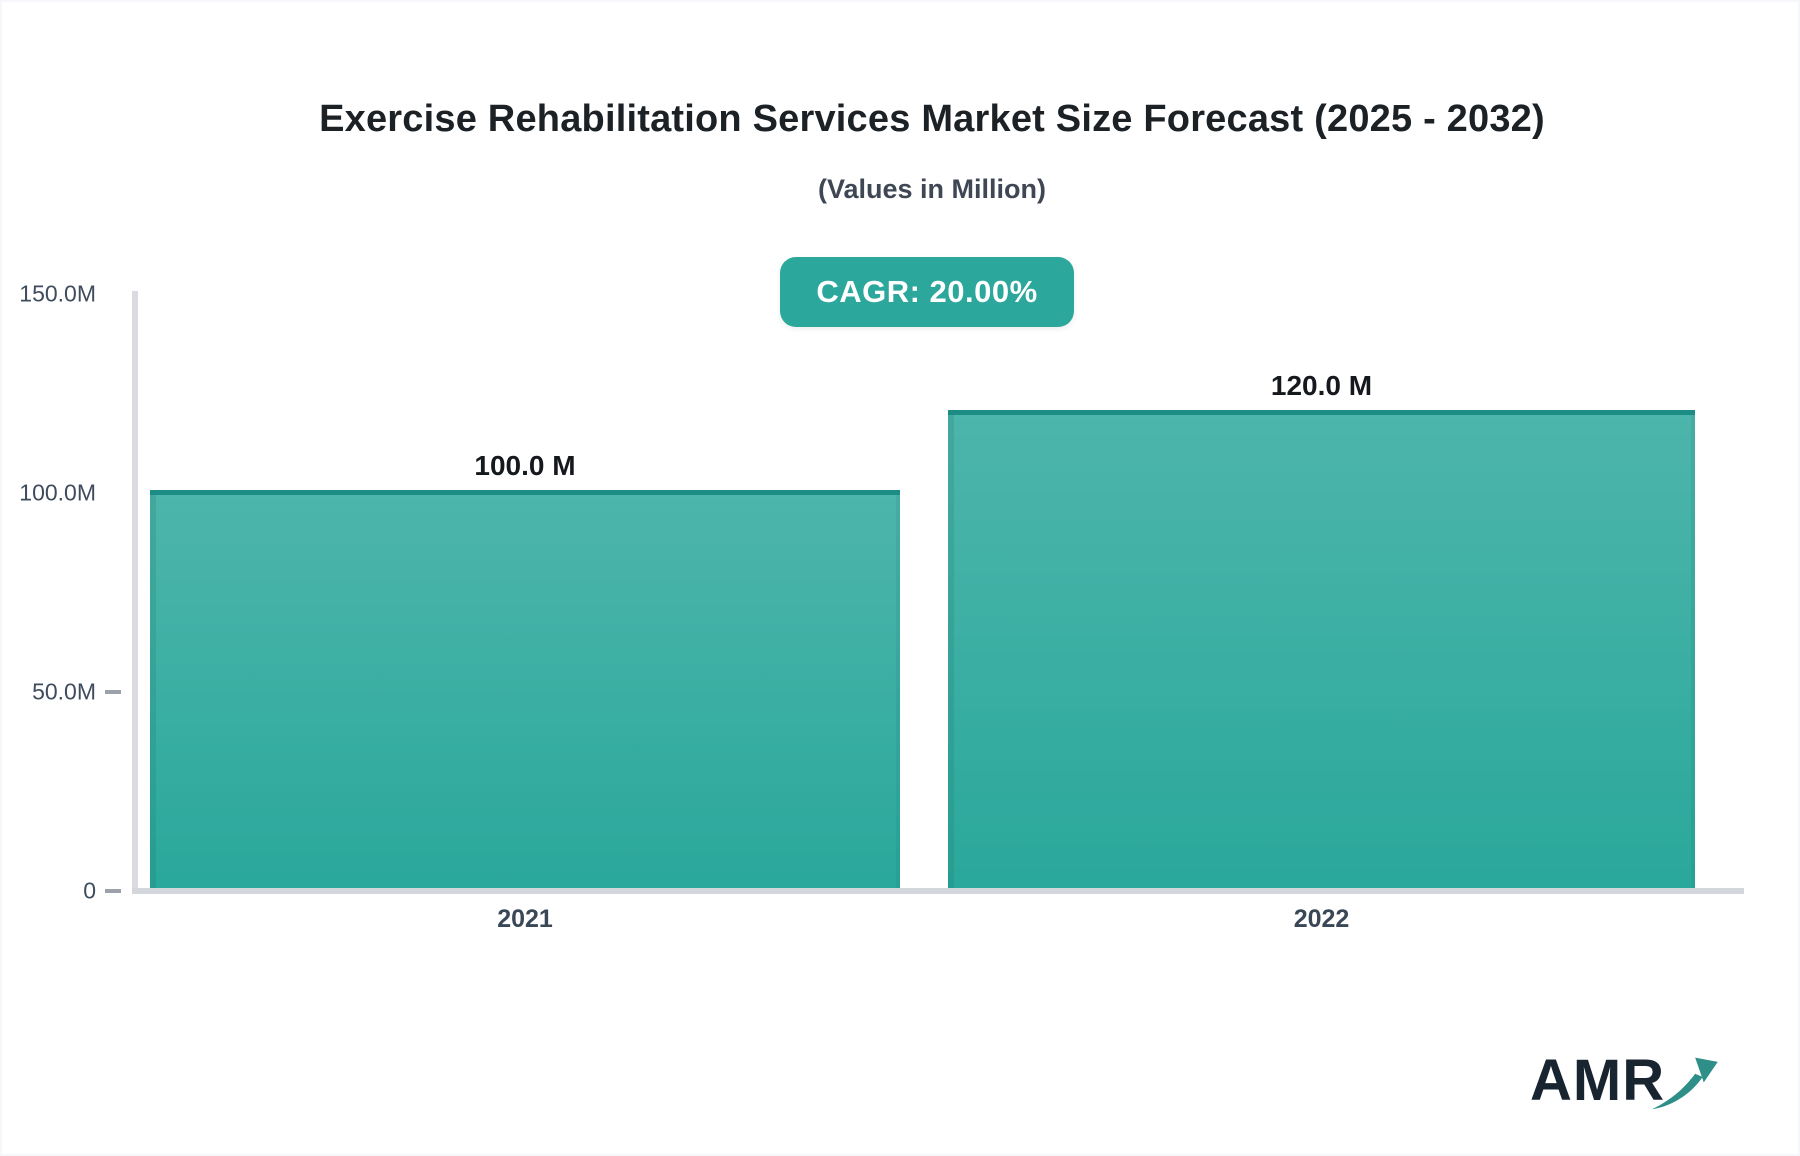  Describe the element at coordinates (64, 691) in the screenshot. I see `y-tick-label-50: 50.0M` at that location.